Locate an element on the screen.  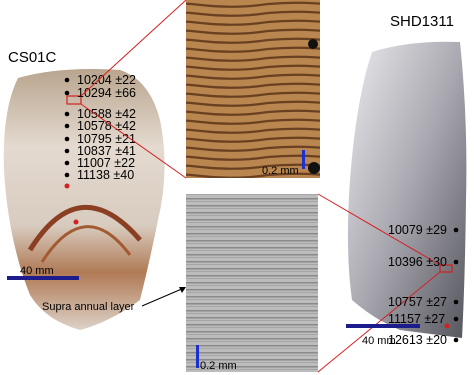
date-label: 10079 ±29 is located at coordinates (417, 230).